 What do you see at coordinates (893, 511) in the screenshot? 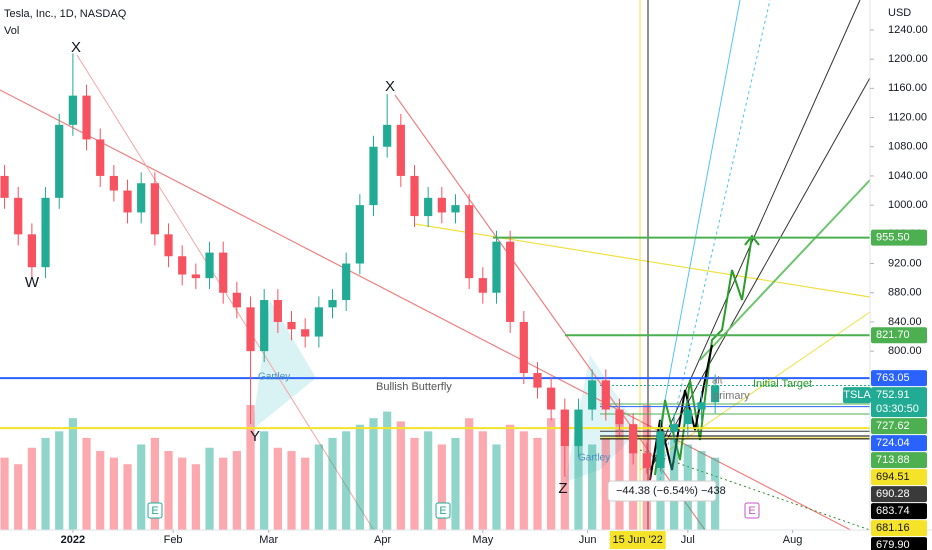
I see `price-label: 683.74` at bounding box center [893, 511].